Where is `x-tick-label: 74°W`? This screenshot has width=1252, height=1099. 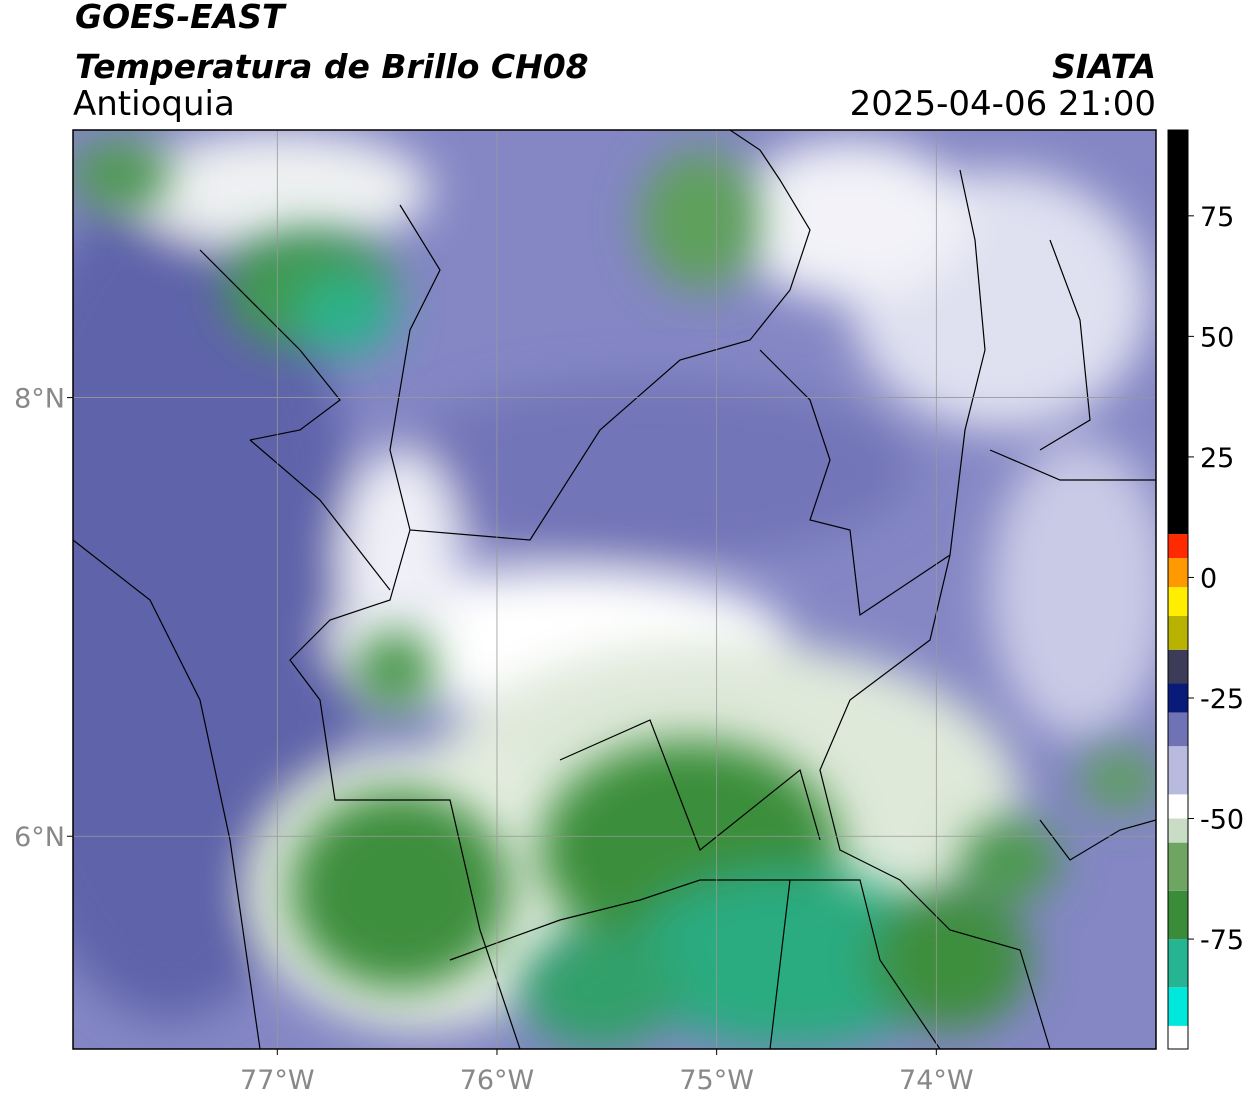
x-tick-label: 74°W is located at coordinates (936, 1080).